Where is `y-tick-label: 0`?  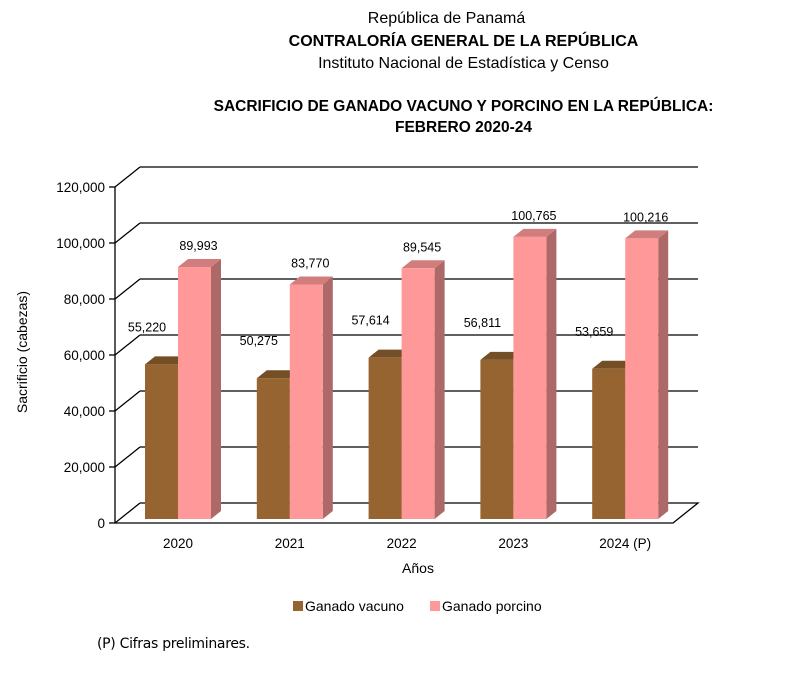 y-tick-label: 0 is located at coordinates (101, 523).